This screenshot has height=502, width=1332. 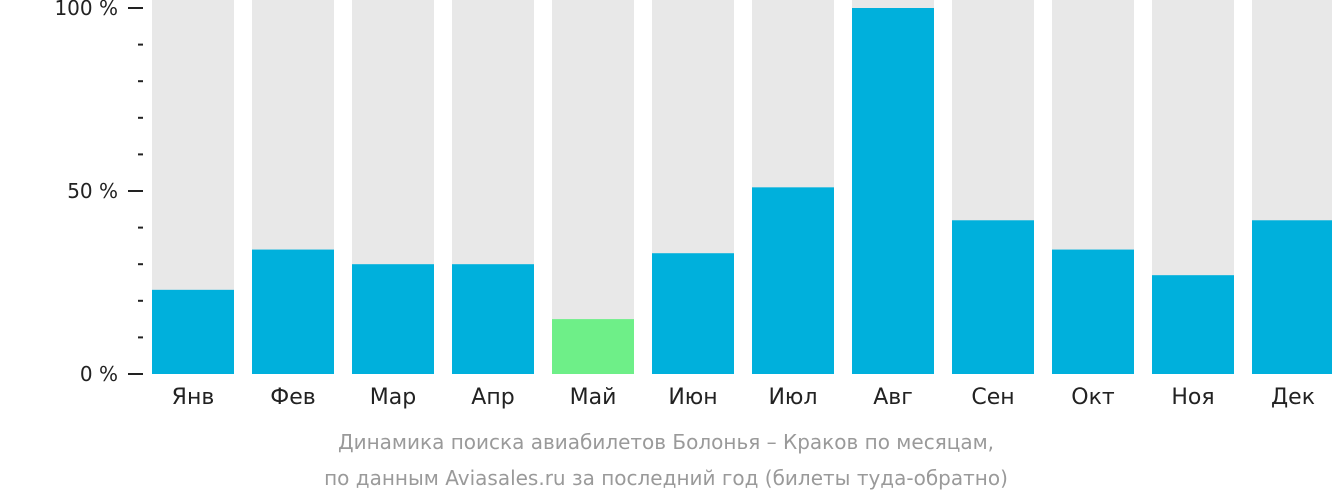 What do you see at coordinates (893, 397) in the screenshot?
I see `x-tick-label: Авг` at bounding box center [893, 397].